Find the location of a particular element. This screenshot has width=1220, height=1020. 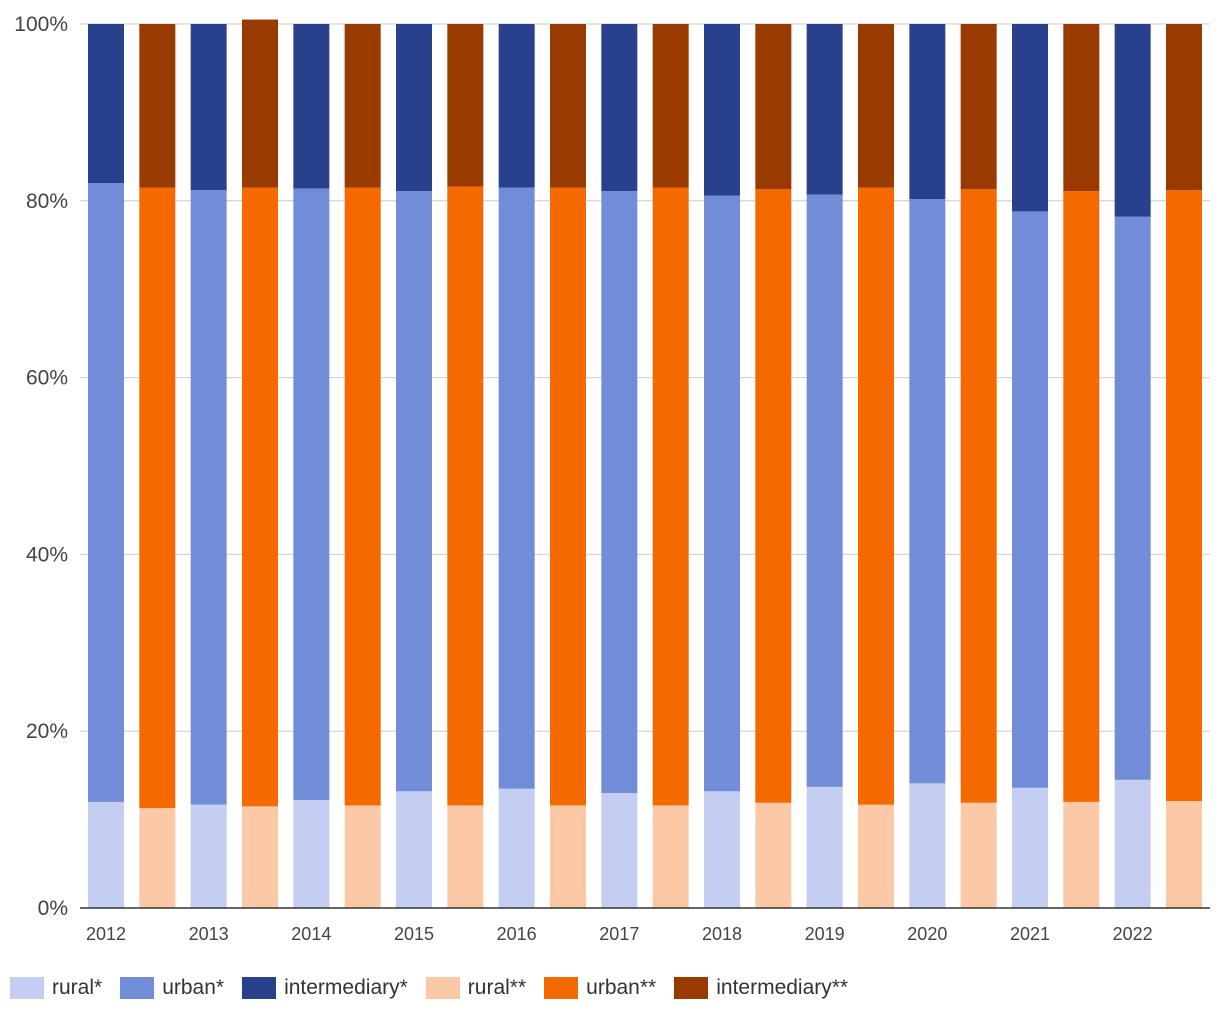

legend-label: intermediary* is located at coordinates (346, 987).